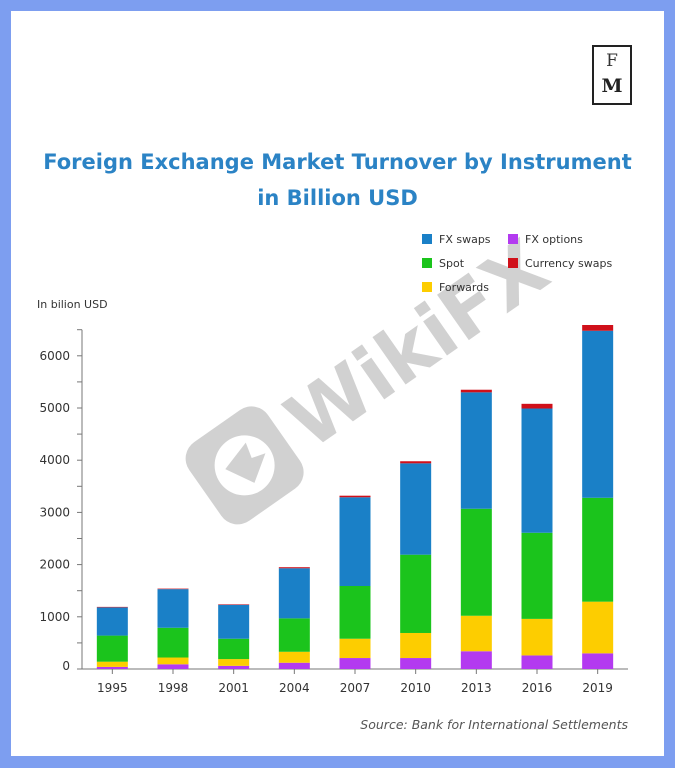 The image size is (675, 768). Describe the element at coordinates (173, 666) in the screenshot. I see `bar-fx-options-1998` at that location.